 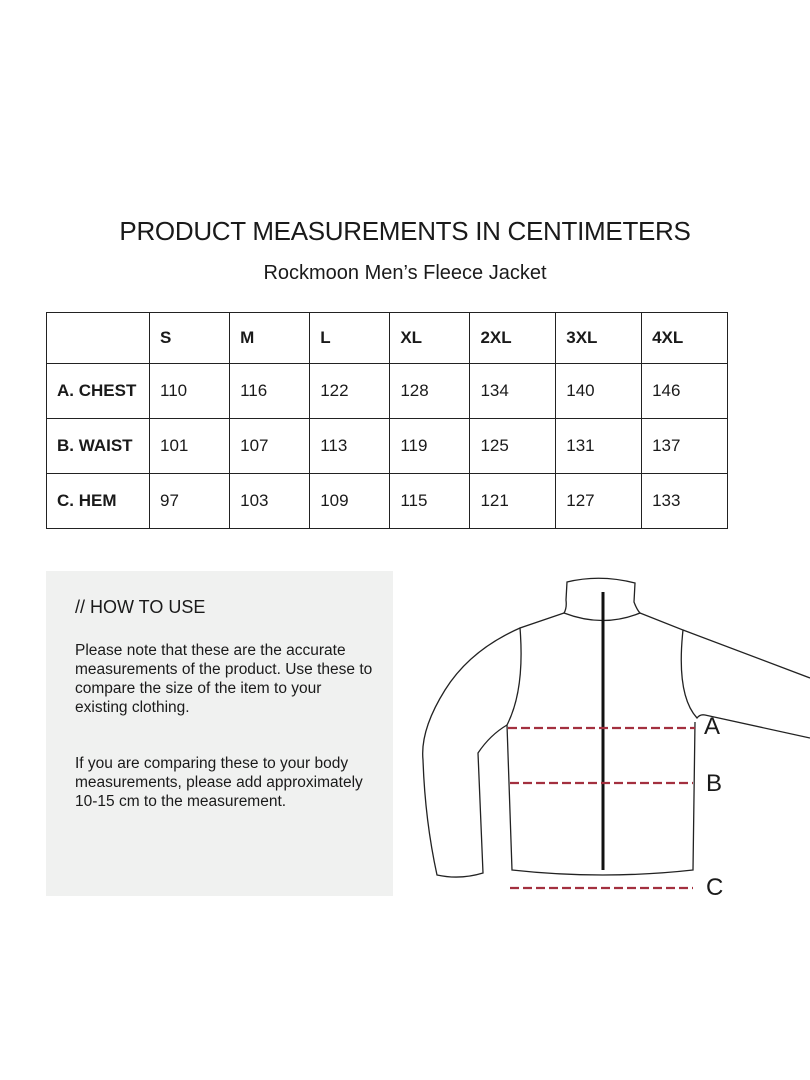 I want to click on how-to-use-heading: // HOW TO USE, so click(x=140, y=607).